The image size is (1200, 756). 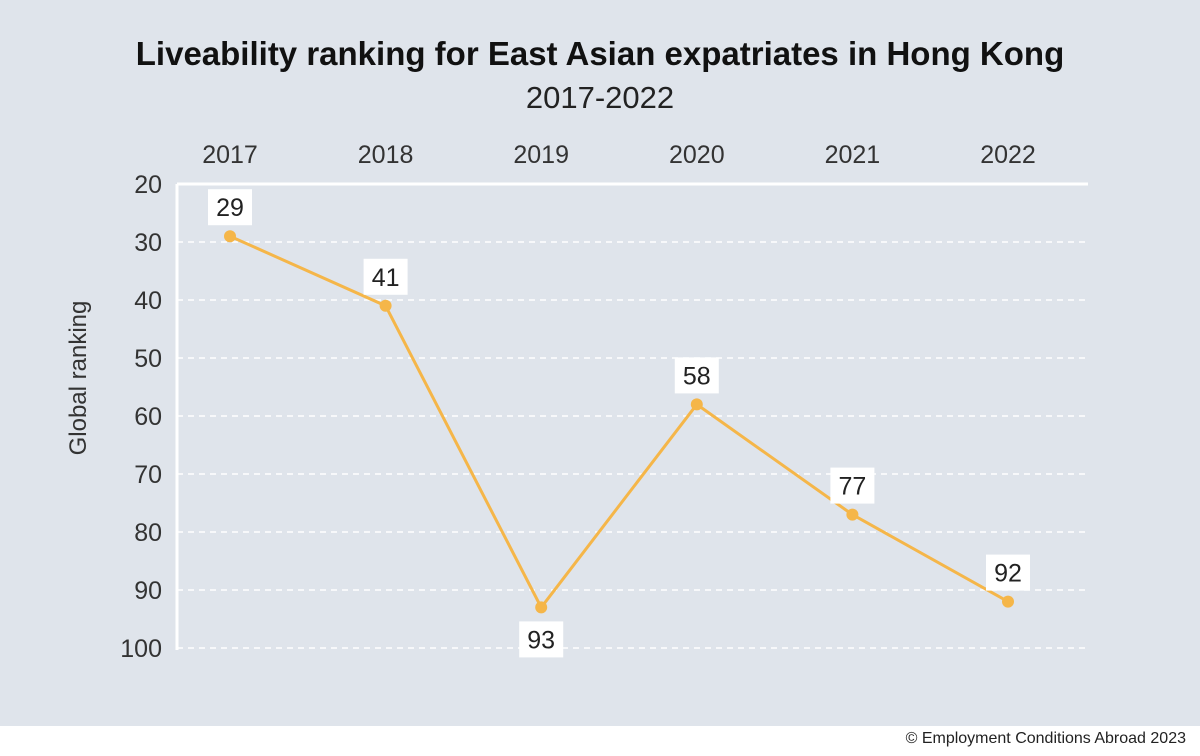 I want to click on data-label-text: 77, so click(x=852, y=487).